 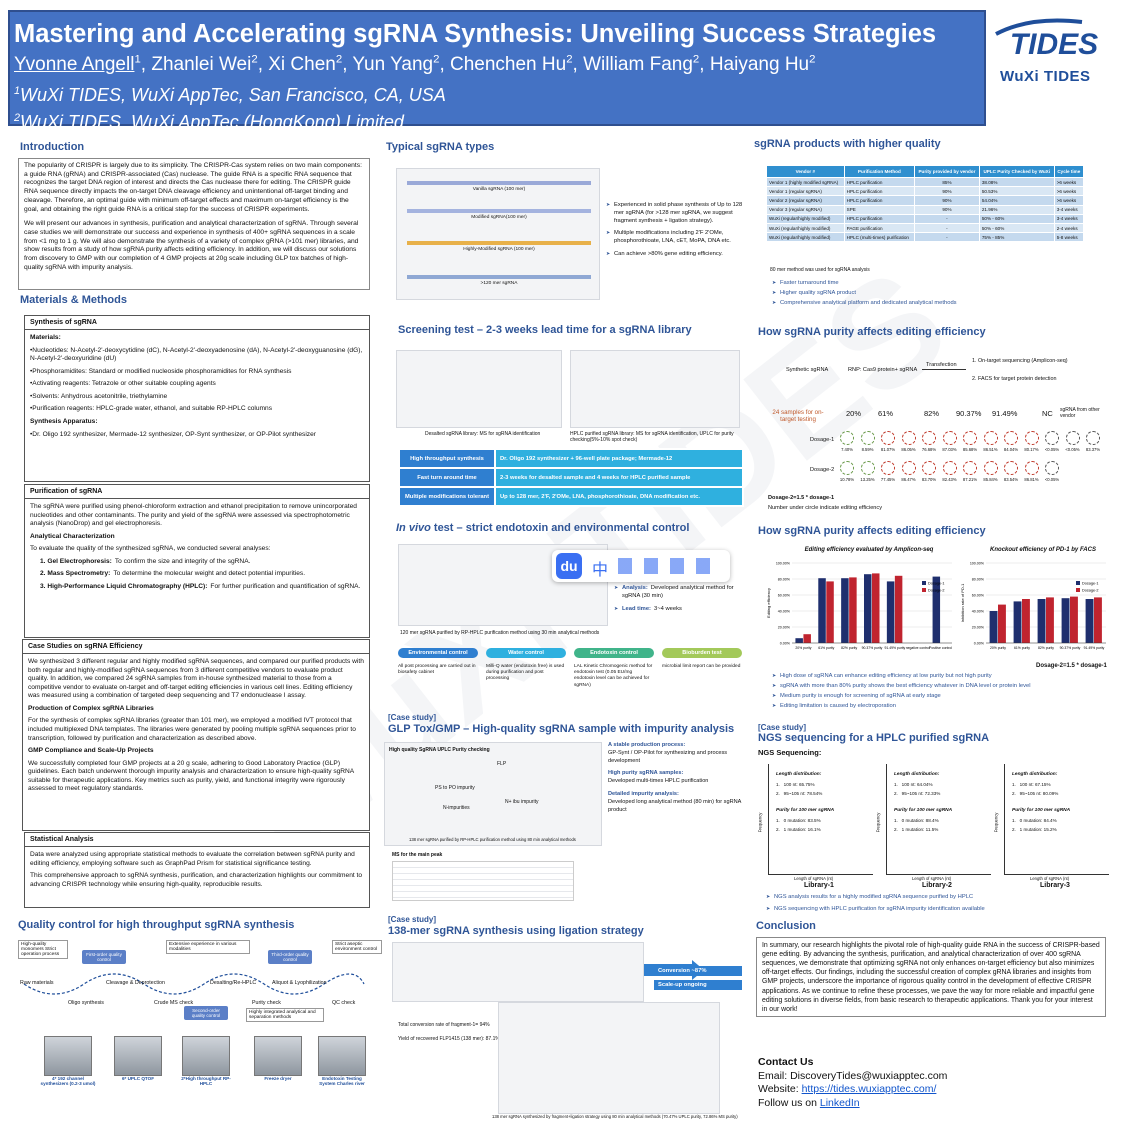 I want to click on case-tag: [Case study], so click(x=412, y=919).